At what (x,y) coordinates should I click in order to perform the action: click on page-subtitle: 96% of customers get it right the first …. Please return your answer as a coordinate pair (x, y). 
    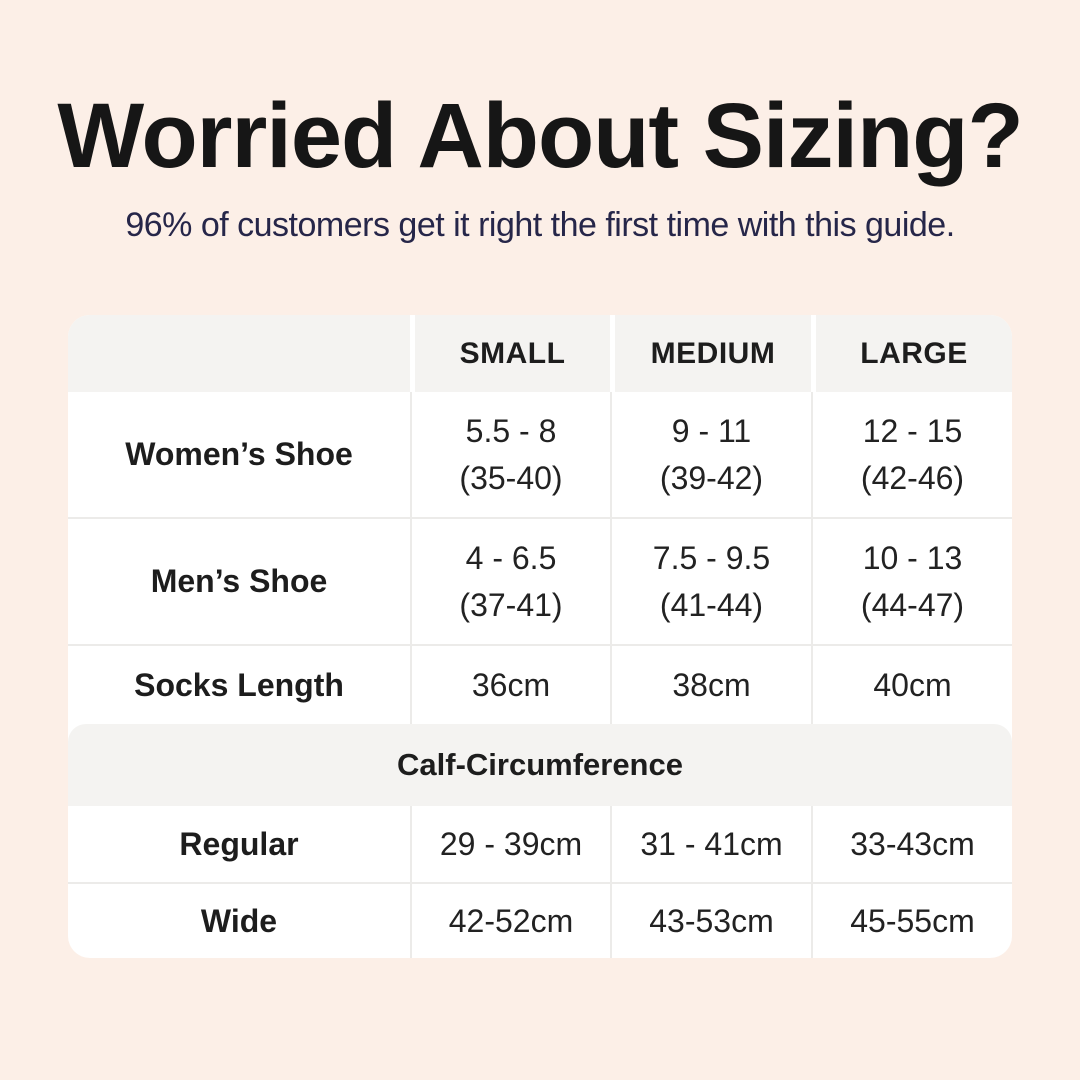
    Looking at the image, I should click on (540, 225).